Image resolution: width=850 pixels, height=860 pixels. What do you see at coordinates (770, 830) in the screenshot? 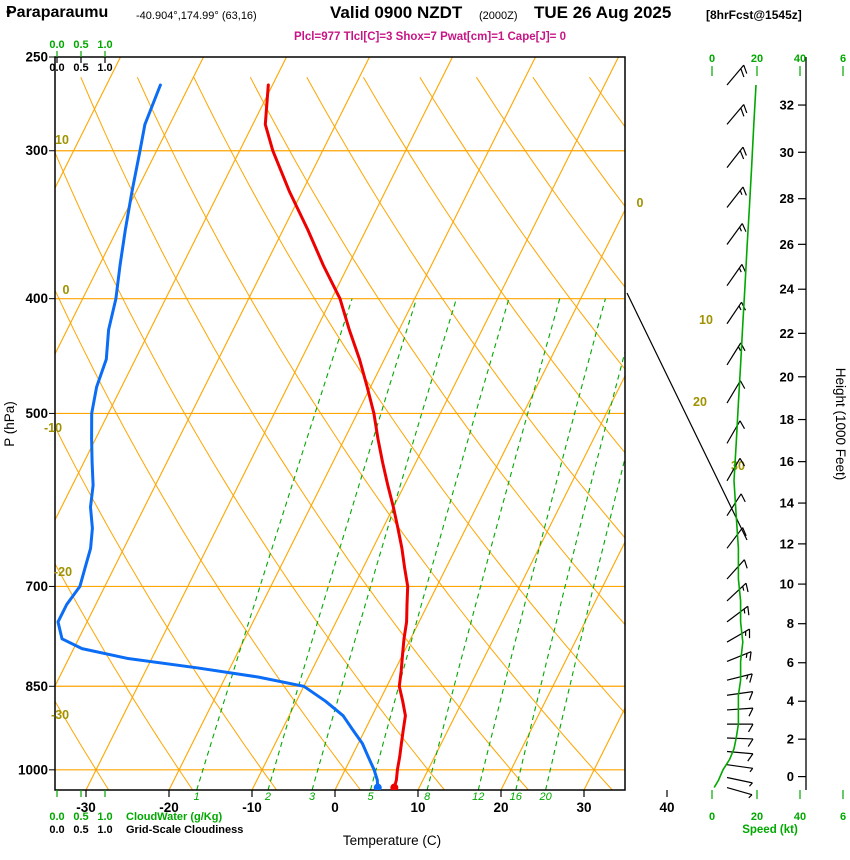
I see `svg-text: Speed (kt)` at bounding box center [770, 830].